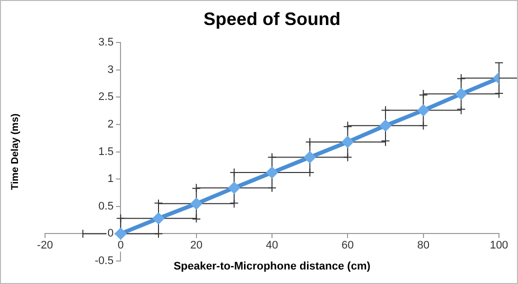 The height and width of the screenshot is (284, 518). I want to click on y-tick-label: 0, so click(111, 234).